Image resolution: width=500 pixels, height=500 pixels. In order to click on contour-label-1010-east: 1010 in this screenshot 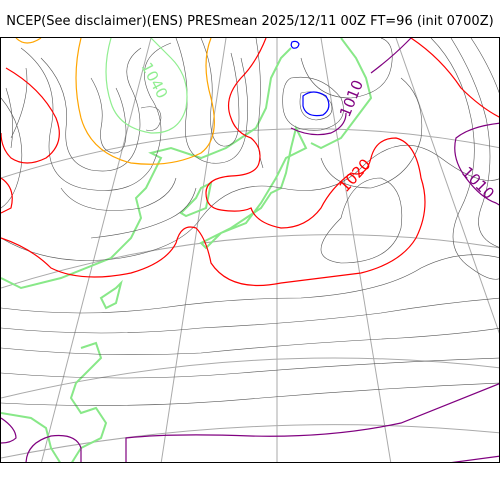, I will do `click(478, 183)`.